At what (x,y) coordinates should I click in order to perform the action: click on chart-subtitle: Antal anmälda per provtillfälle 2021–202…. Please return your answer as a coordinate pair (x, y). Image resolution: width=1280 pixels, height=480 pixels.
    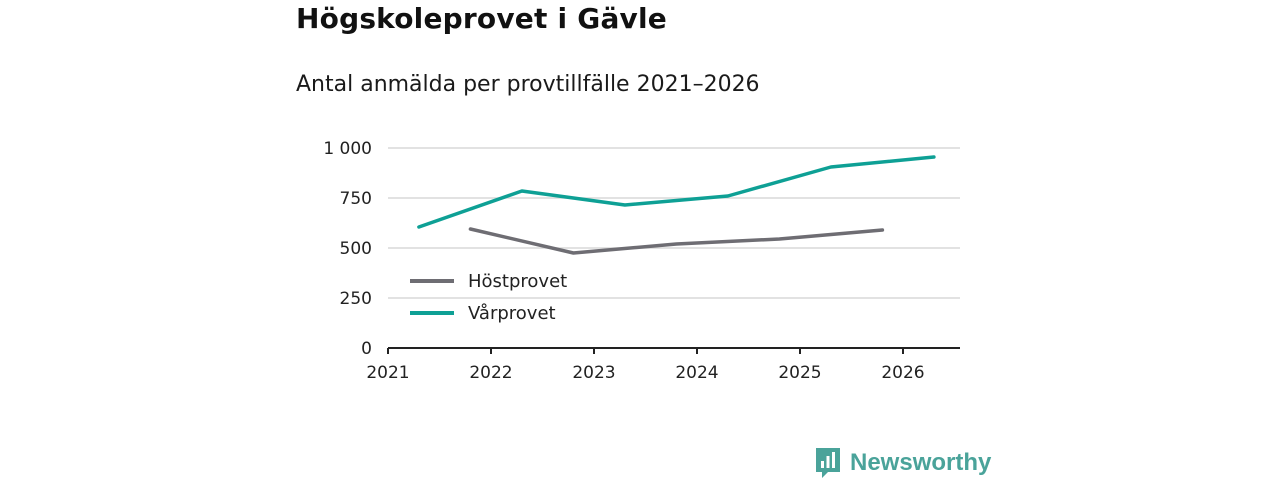
    Looking at the image, I should click on (528, 84).